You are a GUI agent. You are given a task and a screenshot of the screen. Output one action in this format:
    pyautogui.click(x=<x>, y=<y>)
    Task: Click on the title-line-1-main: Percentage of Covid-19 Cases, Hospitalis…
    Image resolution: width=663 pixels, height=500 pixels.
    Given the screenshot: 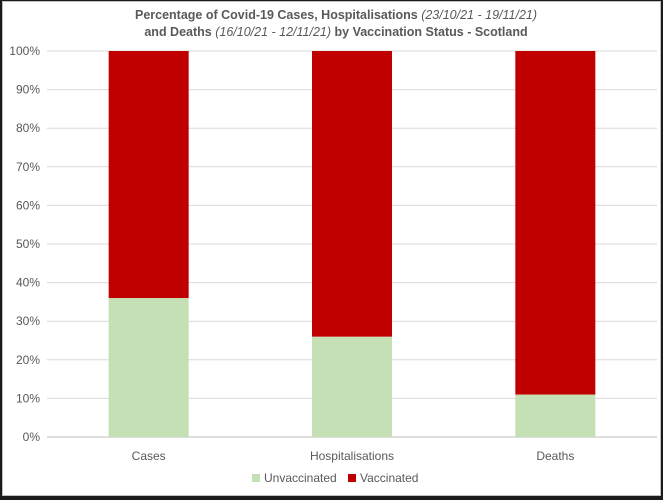 What is the action you would take?
    pyautogui.click(x=278, y=15)
    